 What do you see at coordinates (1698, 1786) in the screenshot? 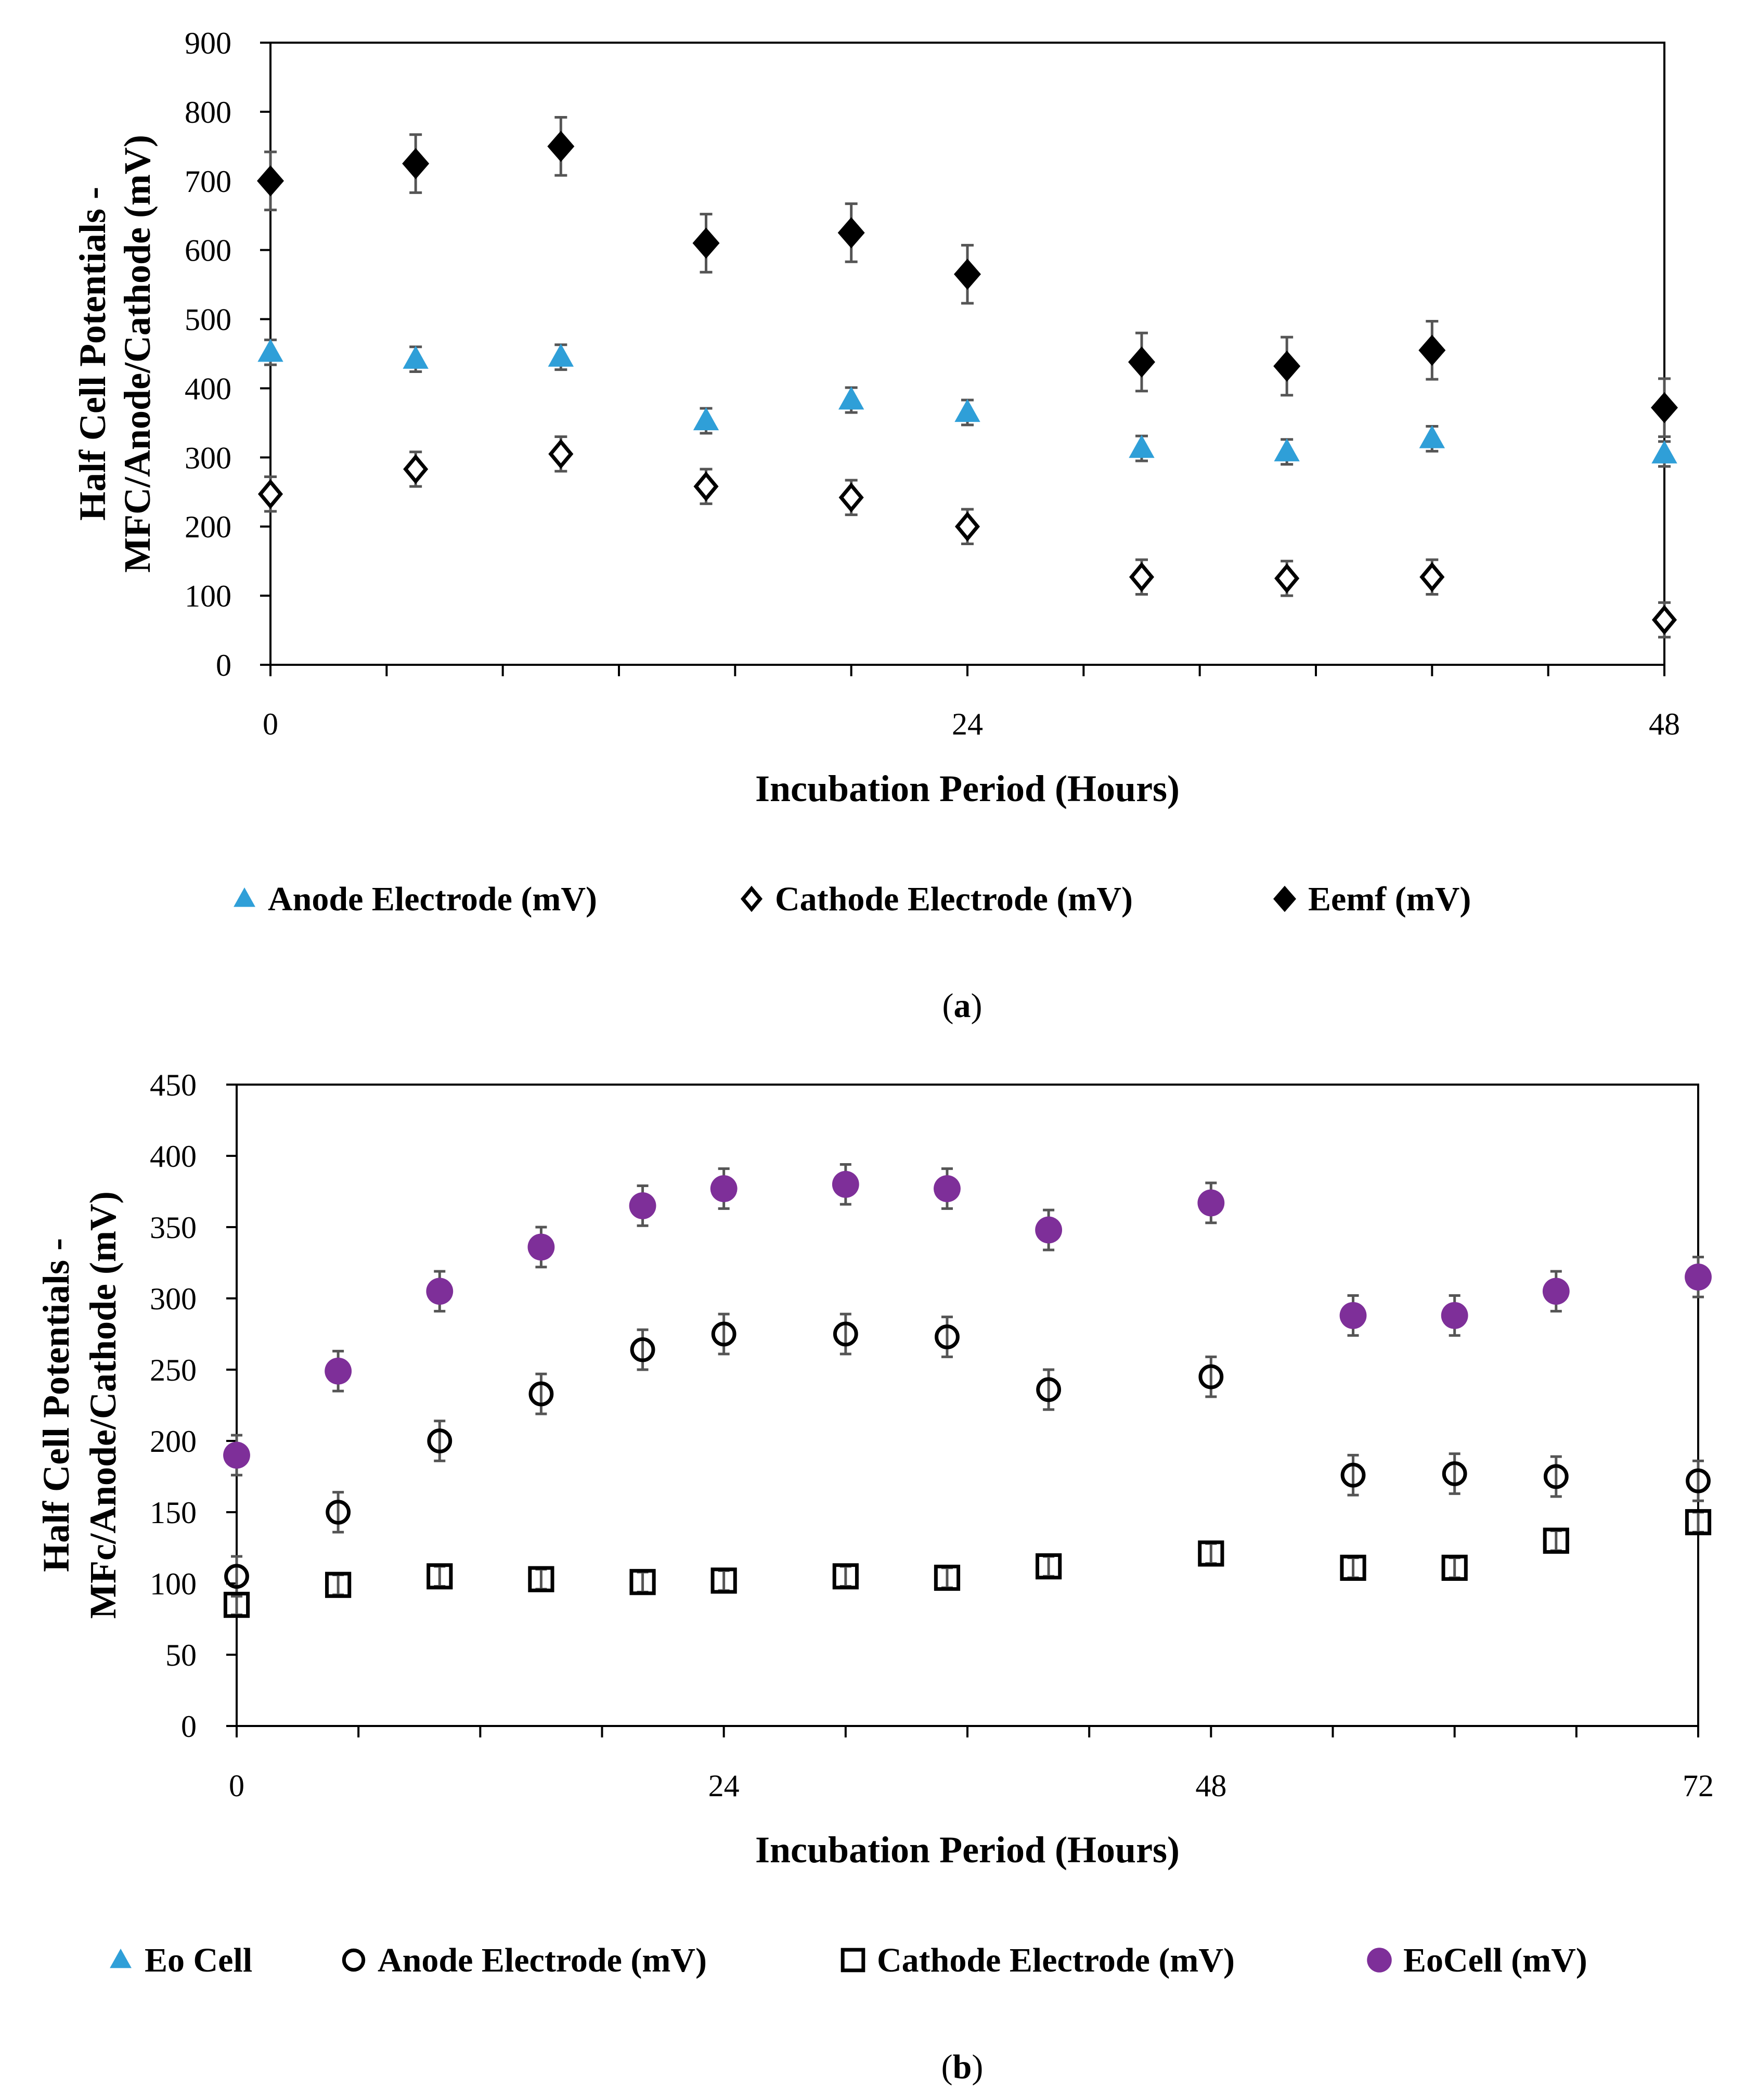
I see `x-tick-label: 72` at bounding box center [1698, 1786].